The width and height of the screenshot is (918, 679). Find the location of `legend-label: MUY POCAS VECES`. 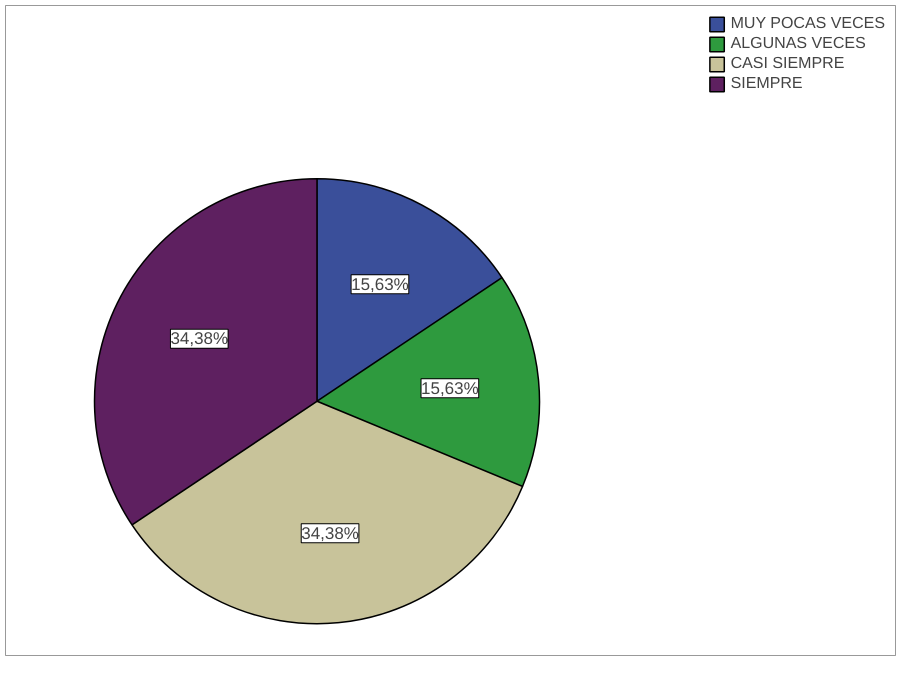

legend-label: MUY POCAS VECES is located at coordinates (807, 24).